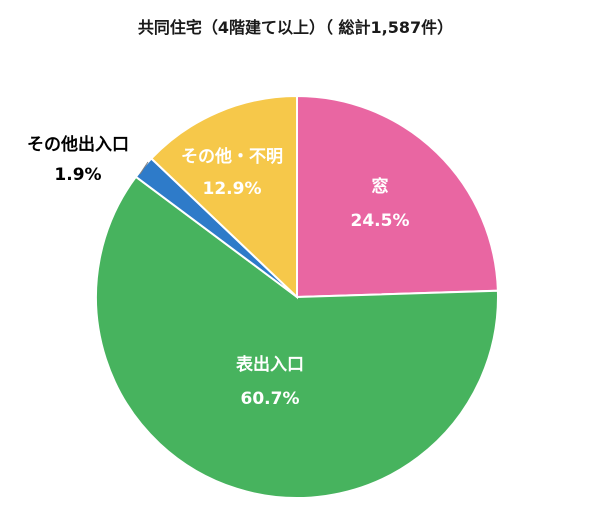 The image size is (591, 506). I want to click on leader-line, so click(144, 168).